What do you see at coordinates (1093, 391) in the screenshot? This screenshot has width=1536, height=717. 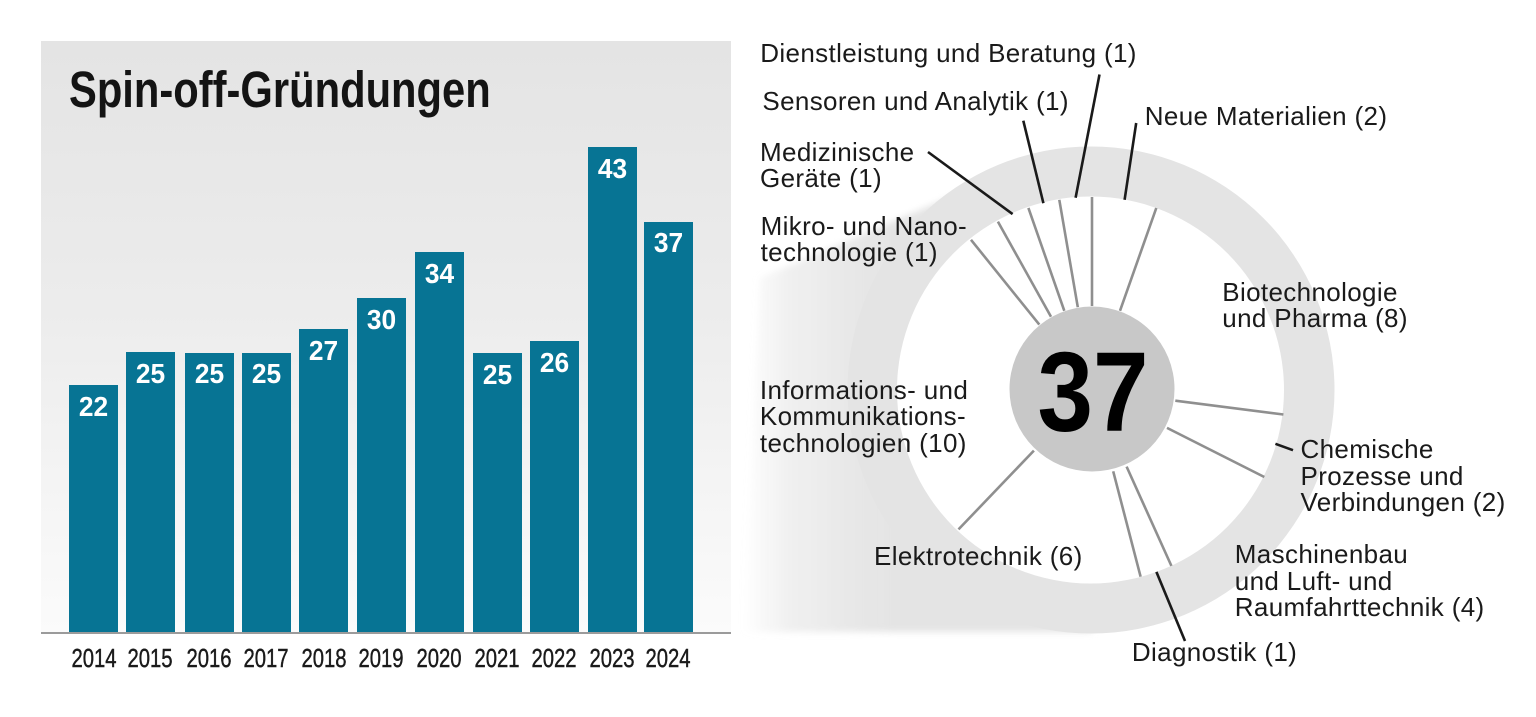 I see `svg-text: 37` at bounding box center [1093, 391].